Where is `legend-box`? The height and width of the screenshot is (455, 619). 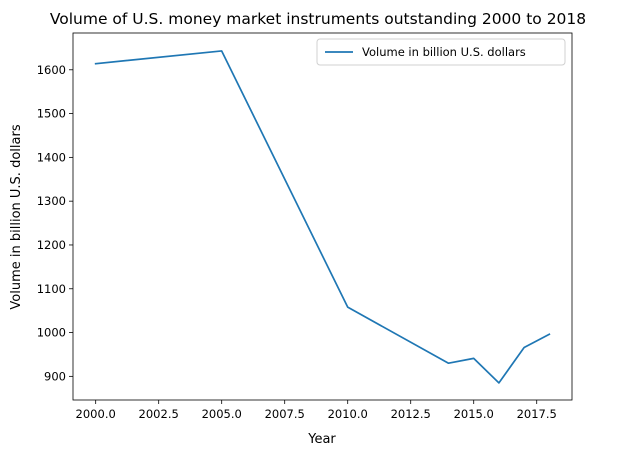
legend-box is located at coordinates (441, 52).